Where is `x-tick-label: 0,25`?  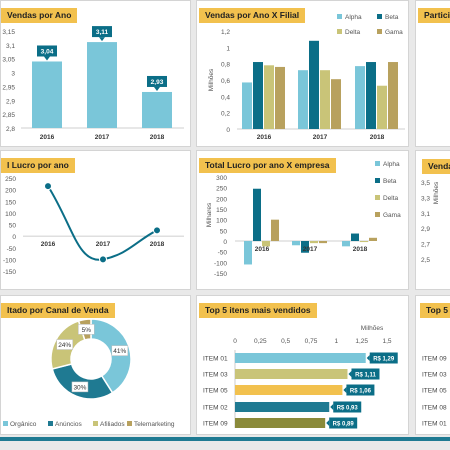
x-tick-label: 0,25 is located at coordinates (260, 341).